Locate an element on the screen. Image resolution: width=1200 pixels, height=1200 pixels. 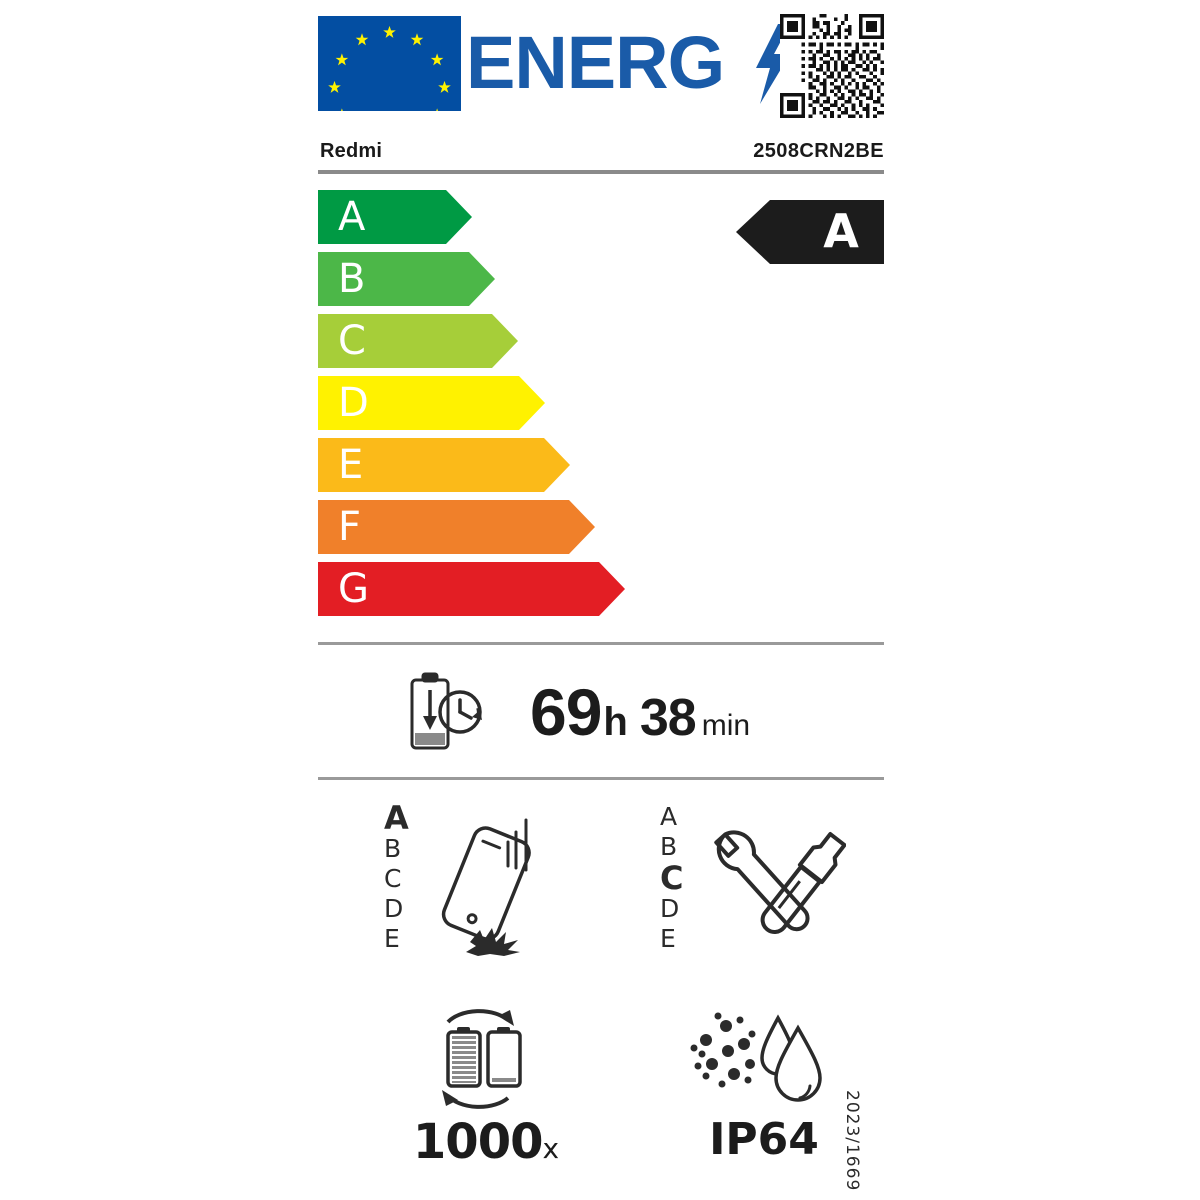
grade-letter-g: G is located at coordinates (353, 589).